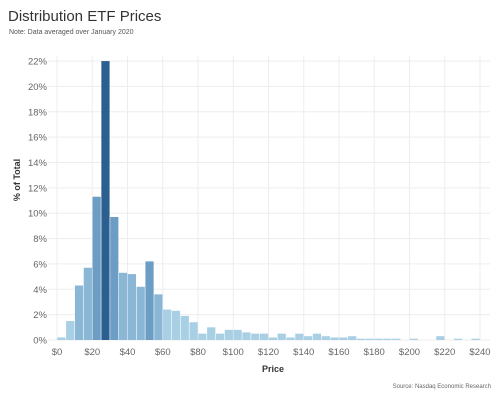 The width and height of the screenshot is (499, 400). What do you see at coordinates (303, 352) in the screenshot?
I see `x-tick-label: $140` at bounding box center [303, 352].